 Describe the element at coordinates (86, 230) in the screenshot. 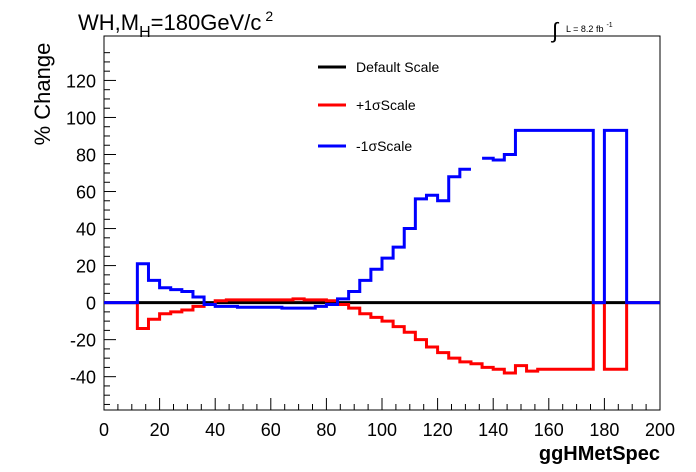

I see `y-tick-label: 40` at that location.